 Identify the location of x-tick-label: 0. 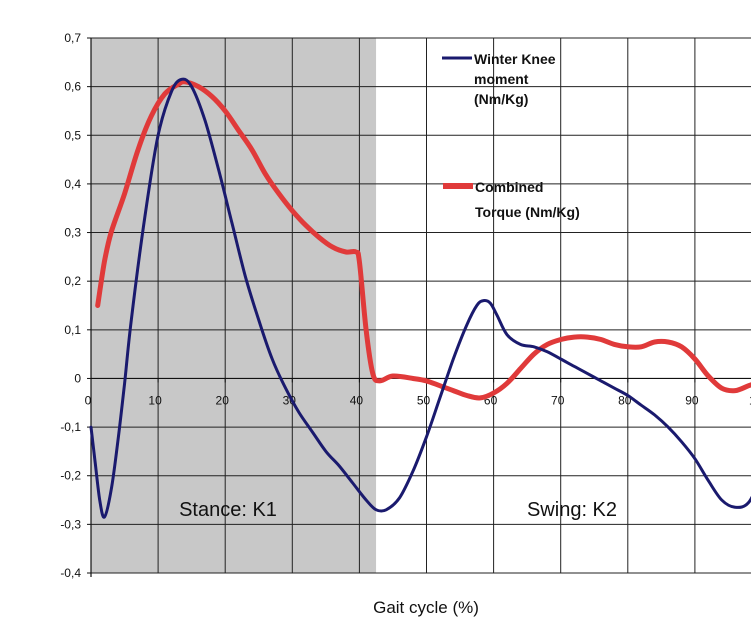
(88, 400).